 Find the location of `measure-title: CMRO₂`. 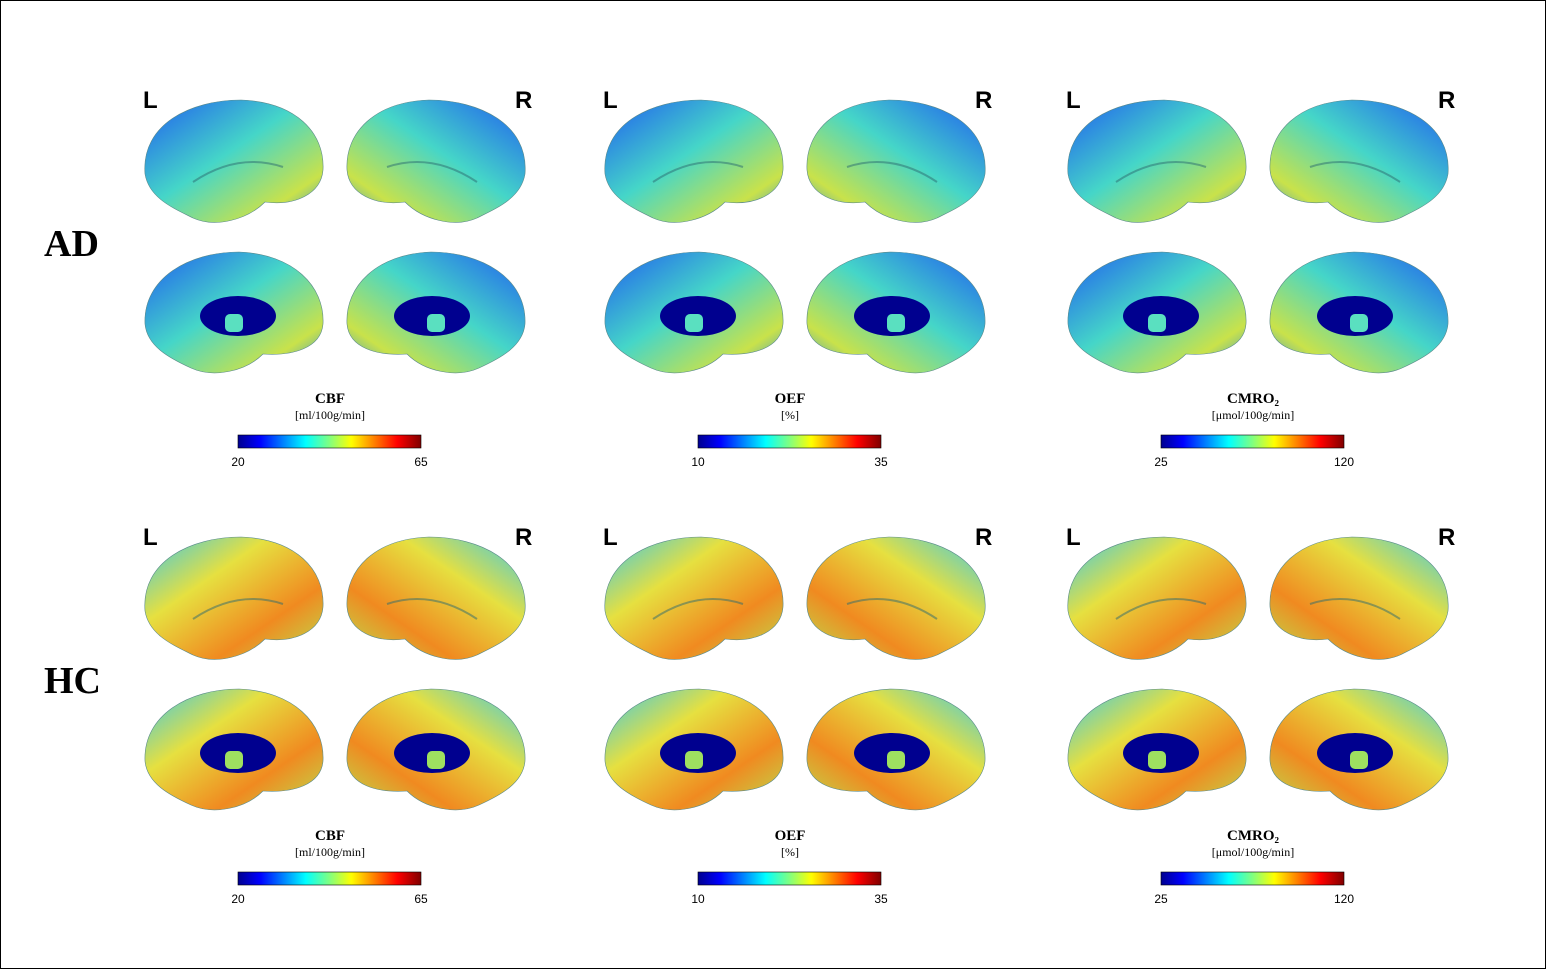

measure-title: CMRO₂ is located at coordinates (1253, 836).